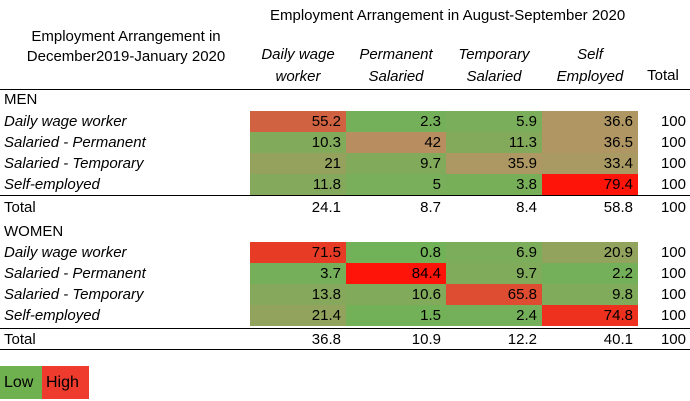  I want to click on table-row: Daily wage worker 55.2 2.3 5.9 36.6 100, so click(345, 121).